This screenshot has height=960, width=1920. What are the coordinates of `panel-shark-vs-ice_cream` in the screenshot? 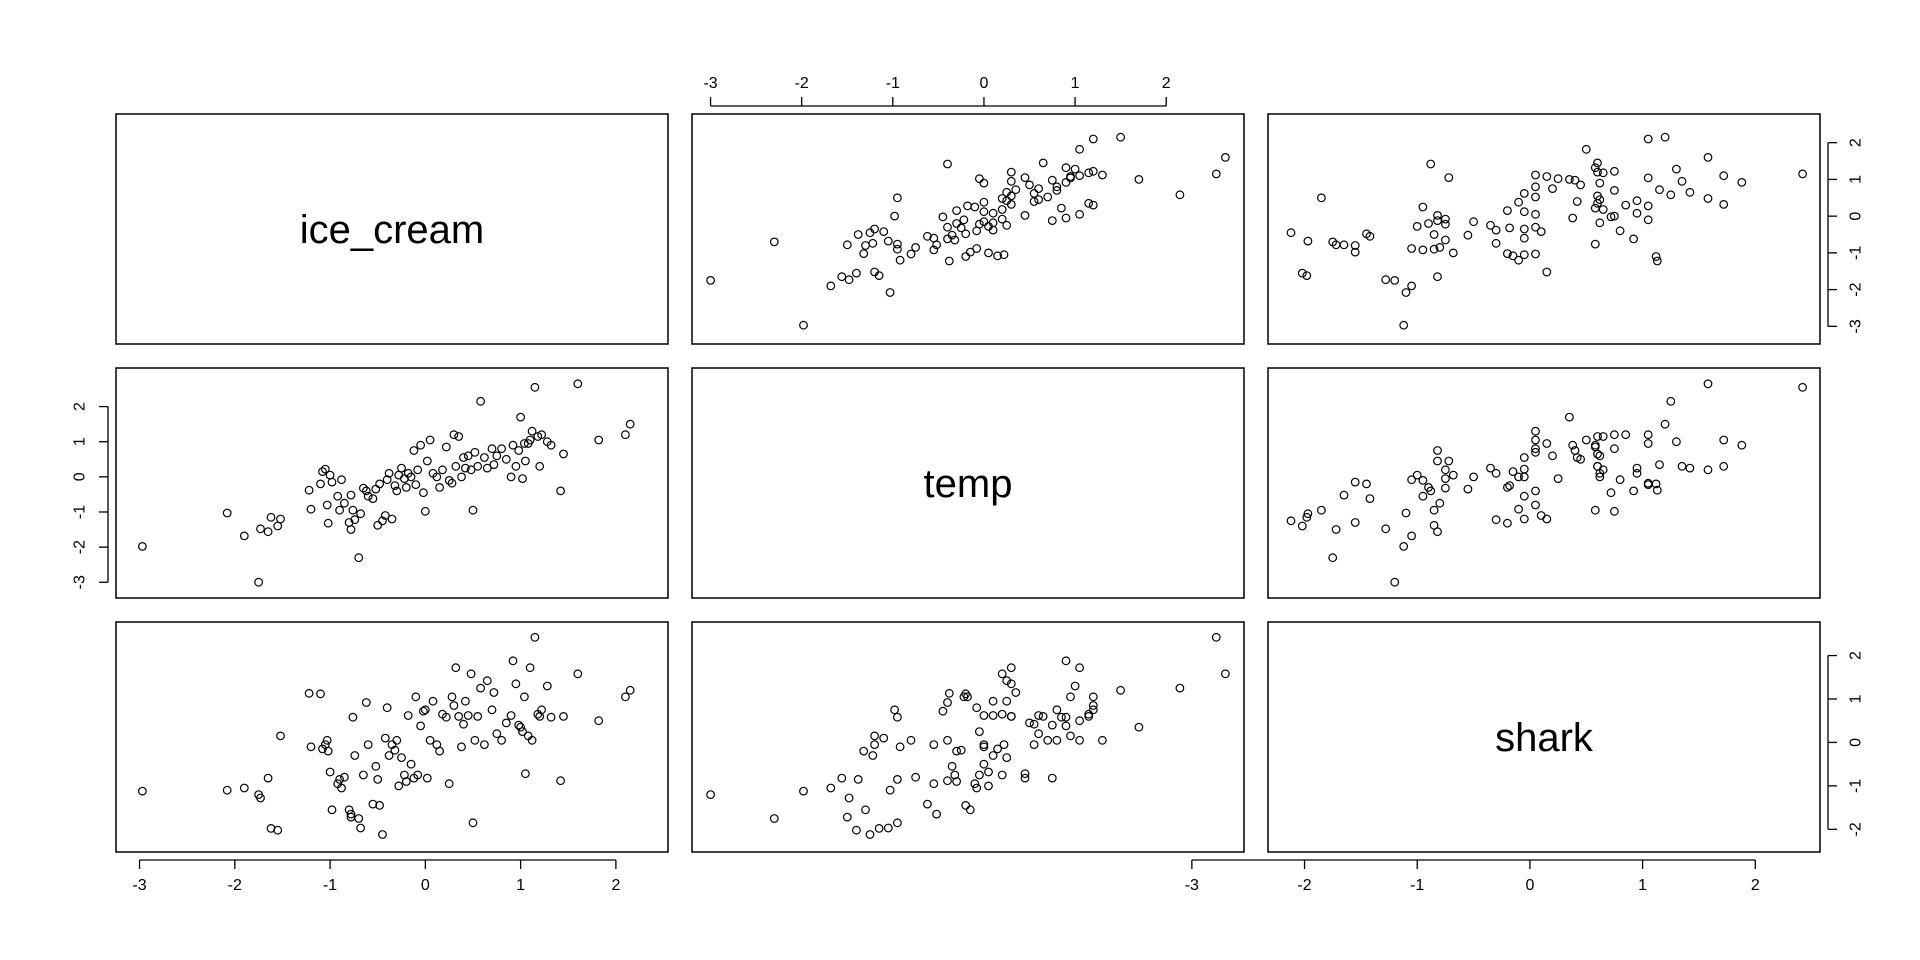 It's located at (392, 737).